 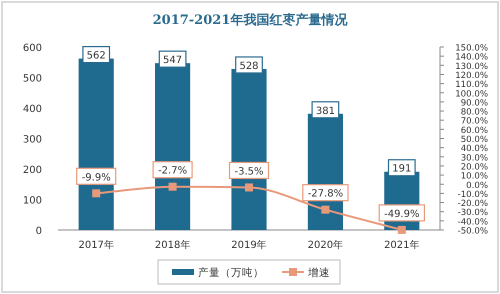 I want to click on y2-tick-label: 60.0%, so click(x=474, y=131).